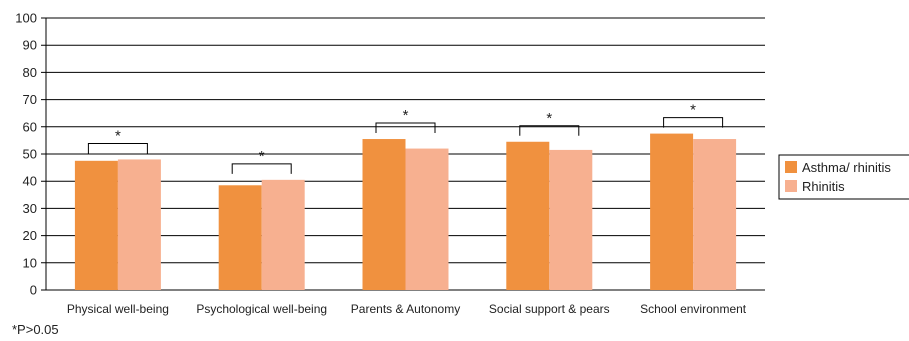  What do you see at coordinates (693, 309) in the screenshot?
I see `x-tick-label-5: School environment` at bounding box center [693, 309].